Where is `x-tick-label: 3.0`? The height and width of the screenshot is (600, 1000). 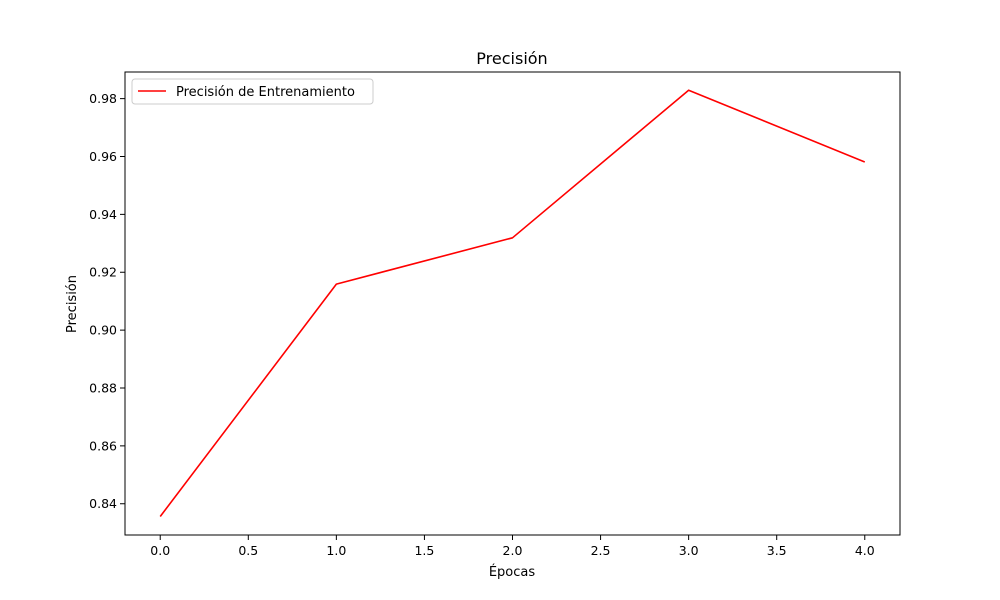
x-tick-label: 3.0 is located at coordinates (689, 550).